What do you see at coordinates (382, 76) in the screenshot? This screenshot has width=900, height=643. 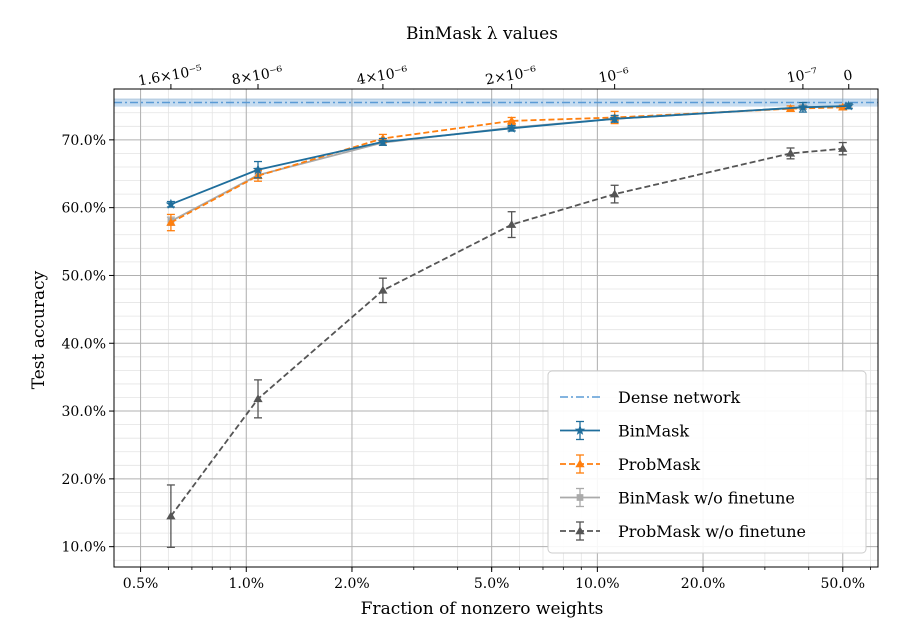 I see `top-tick-label: 4×10⁻⁶` at bounding box center [382, 76].